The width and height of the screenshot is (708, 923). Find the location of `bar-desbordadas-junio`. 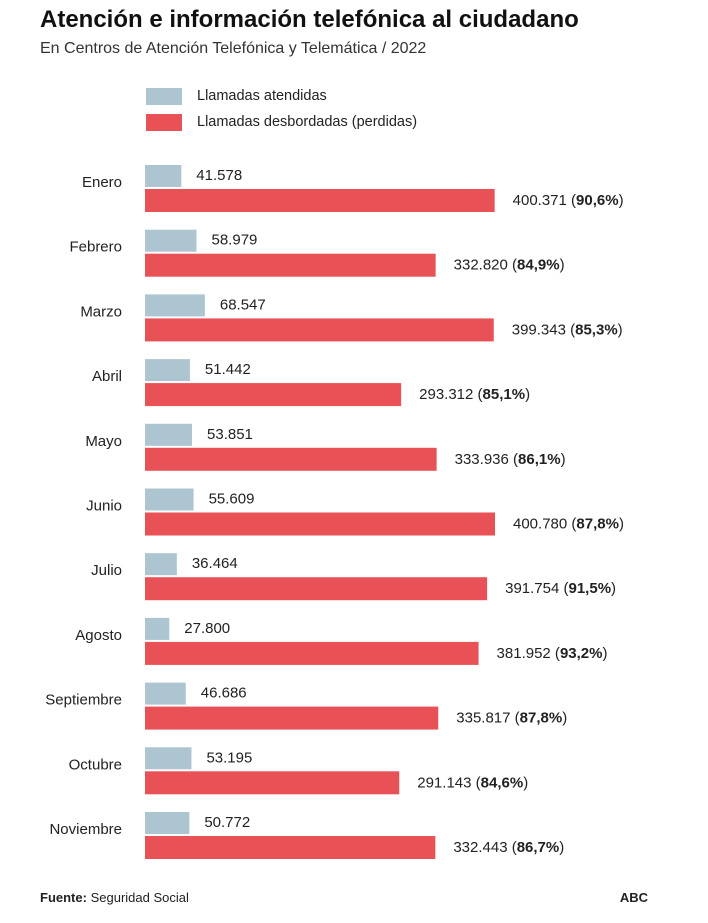

bar-desbordadas-junio is located at coordinates (320, 524).